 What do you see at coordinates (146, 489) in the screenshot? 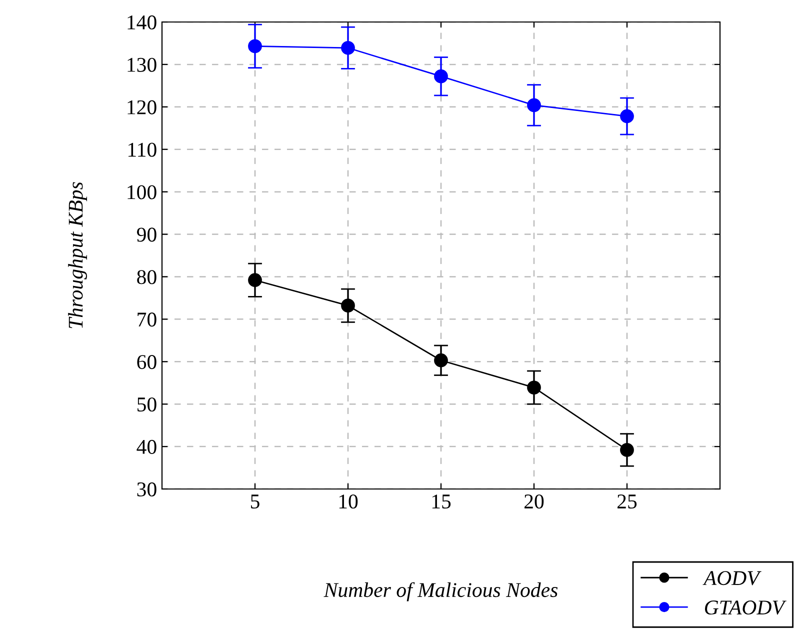
I see `y-tick-label: 30` at bounding box center [146, 489].